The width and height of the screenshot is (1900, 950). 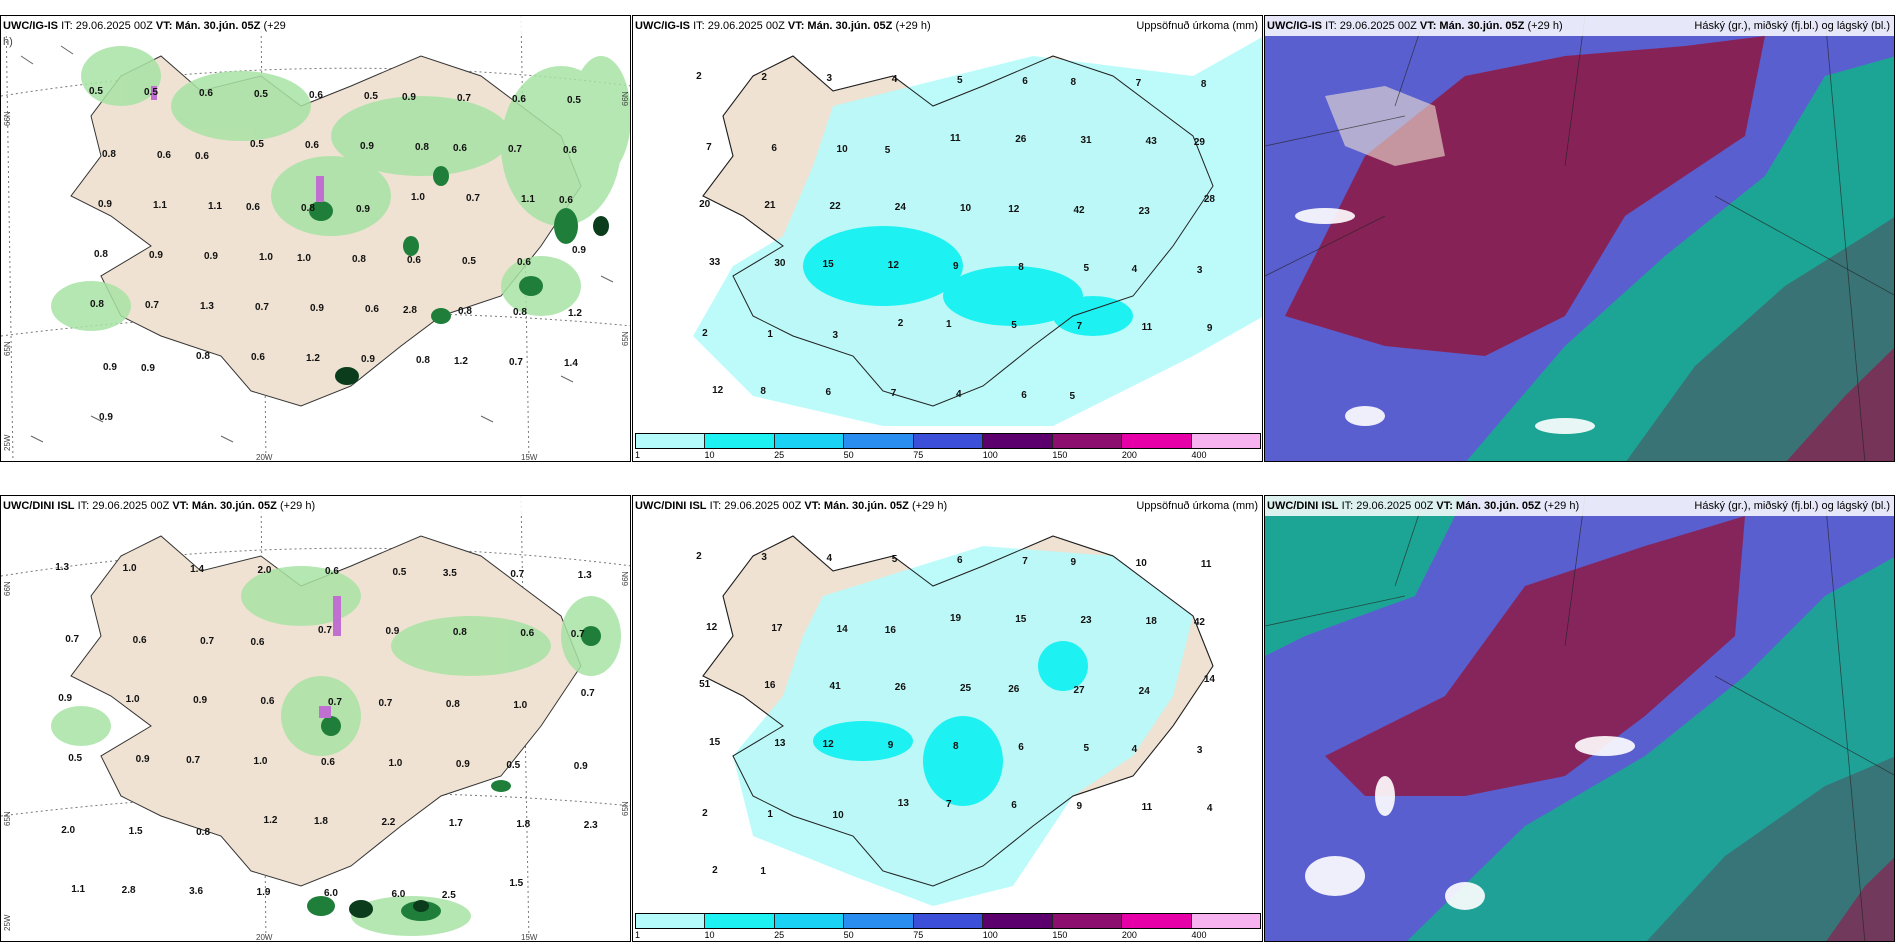 What do you see at coordinates (918, 455) in the screenshot?
I see `colorbar-tick-label: 75` at bounding box center [918, 455].